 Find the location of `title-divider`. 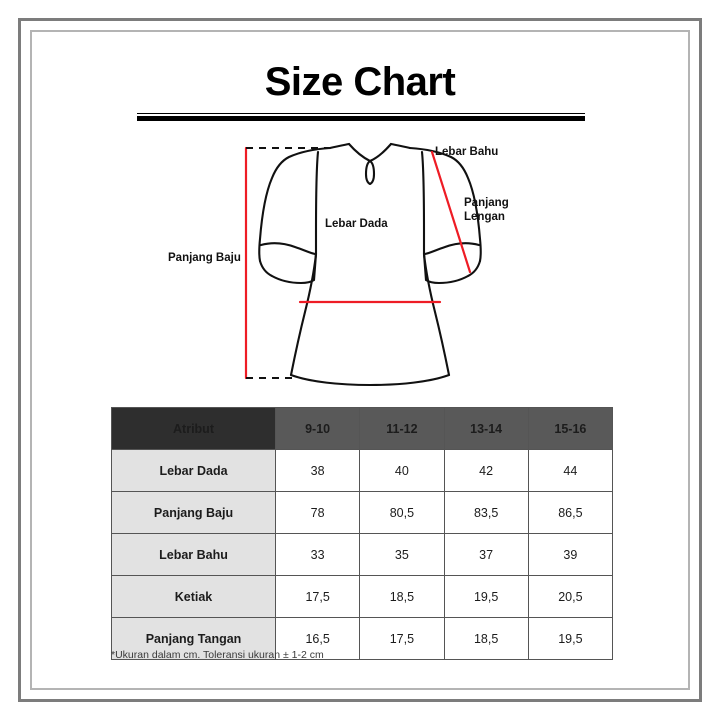

title-divider is located at coordinates (361, 117).